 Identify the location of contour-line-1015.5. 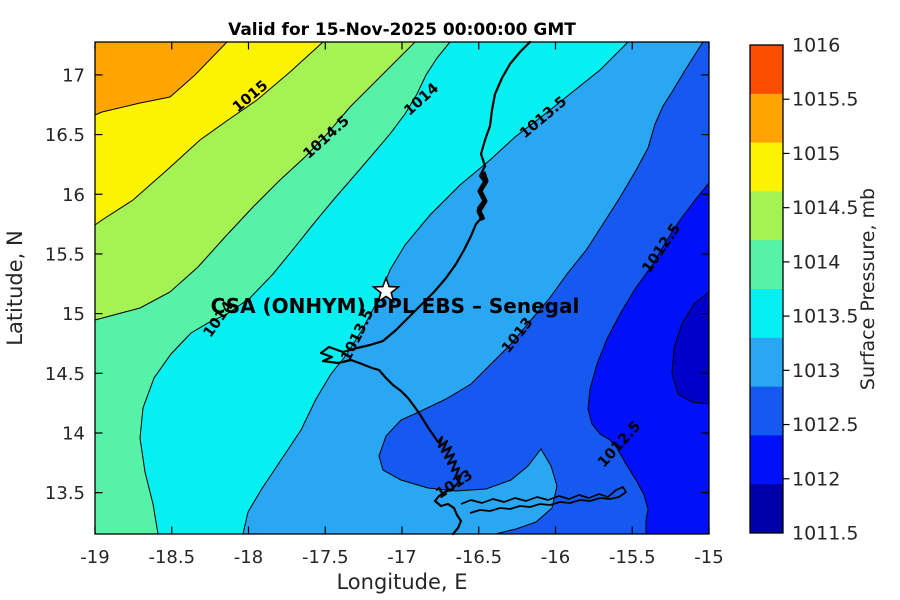
(161, 78).